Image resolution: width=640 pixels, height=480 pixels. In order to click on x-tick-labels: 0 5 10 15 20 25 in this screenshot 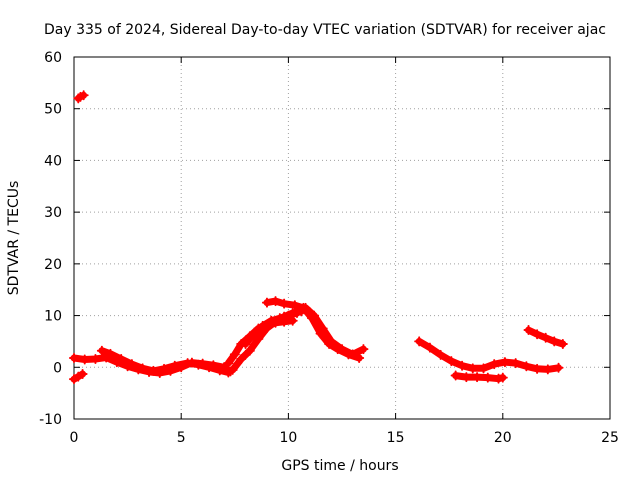, I will do `click(344, 438)`.